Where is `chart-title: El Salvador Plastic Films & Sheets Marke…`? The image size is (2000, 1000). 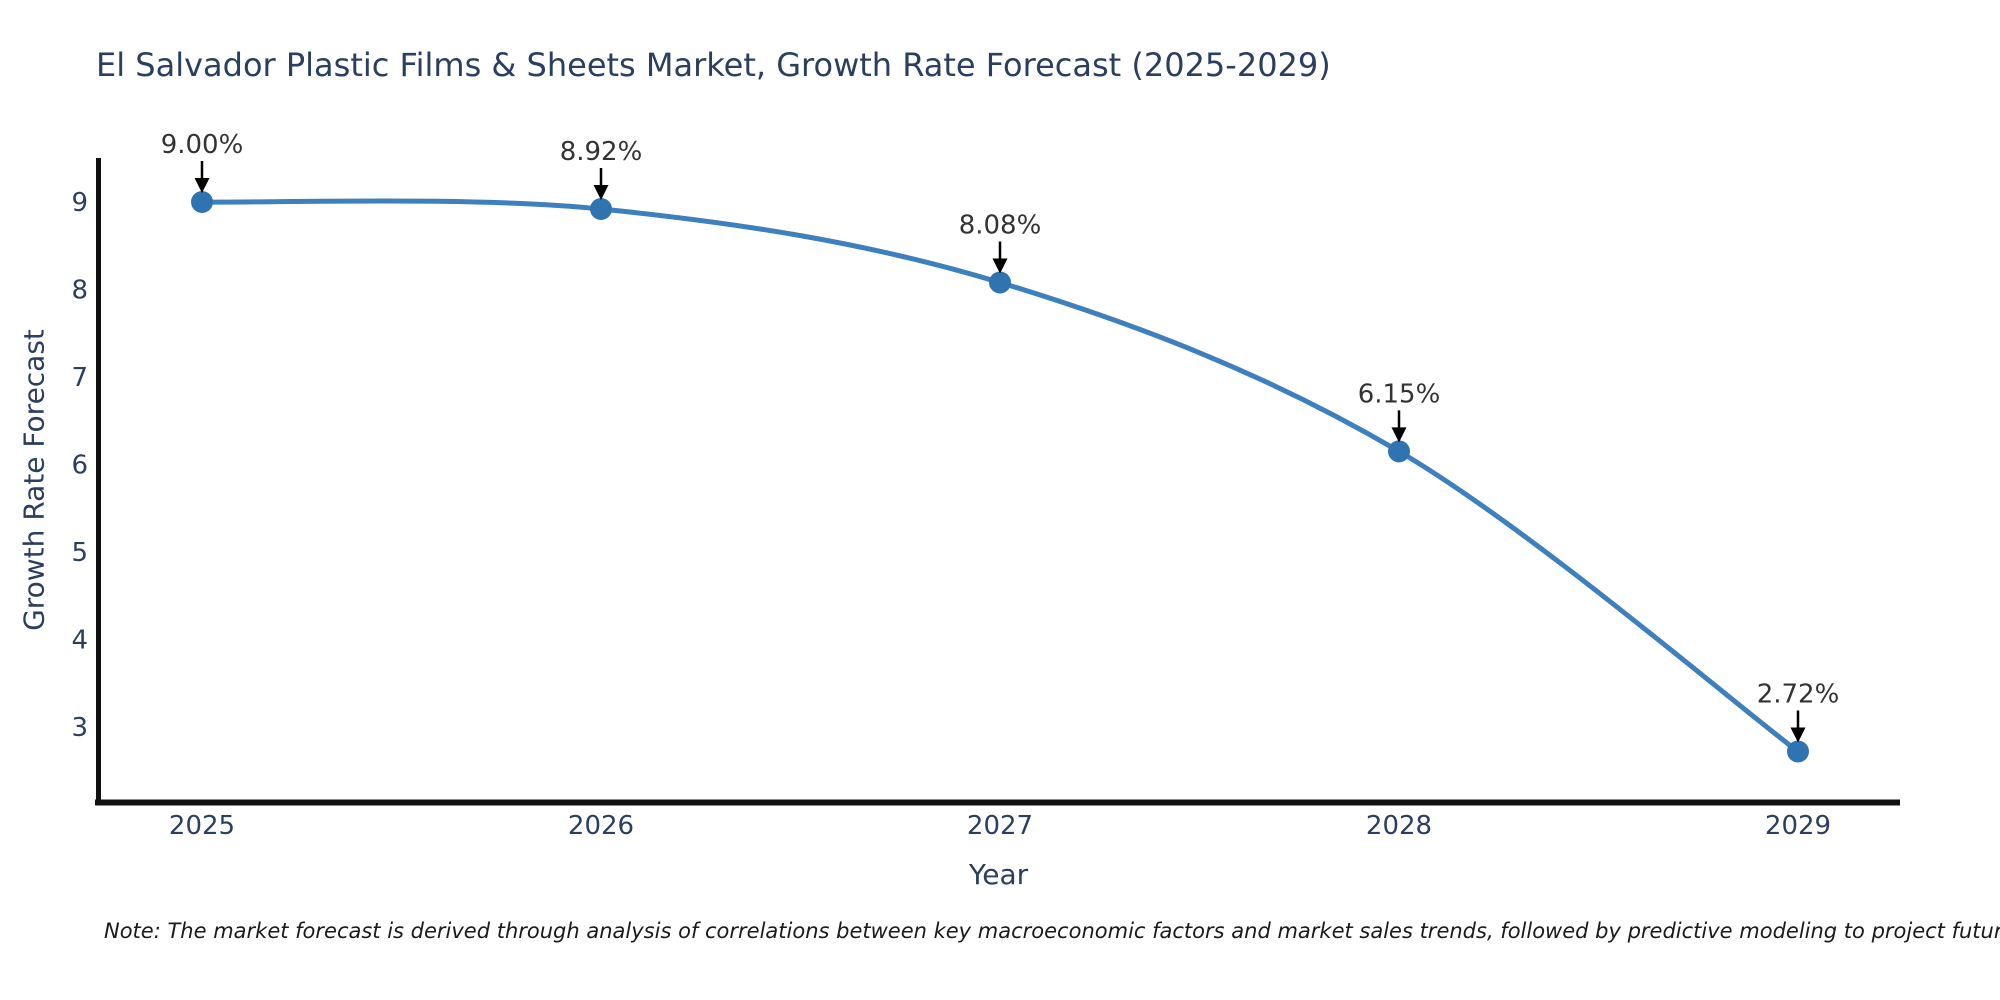 chart-title: El Salvador Plastic Films & Sheets Marke… is located at coordinates (713, 65).